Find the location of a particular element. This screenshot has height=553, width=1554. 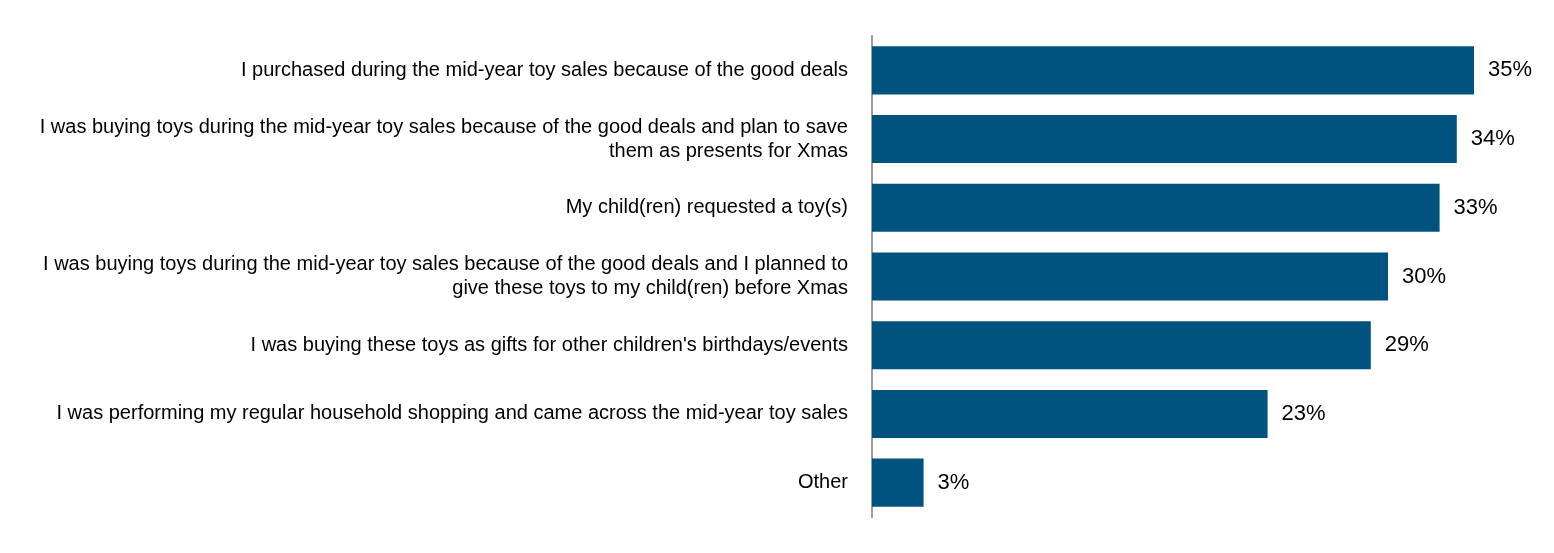

y-tick-label: I was buying toys during the mid-year toy sales because of the good deals and I planned to give these toys to my child(ren) before Xmas is located at coordinates (445, 275).